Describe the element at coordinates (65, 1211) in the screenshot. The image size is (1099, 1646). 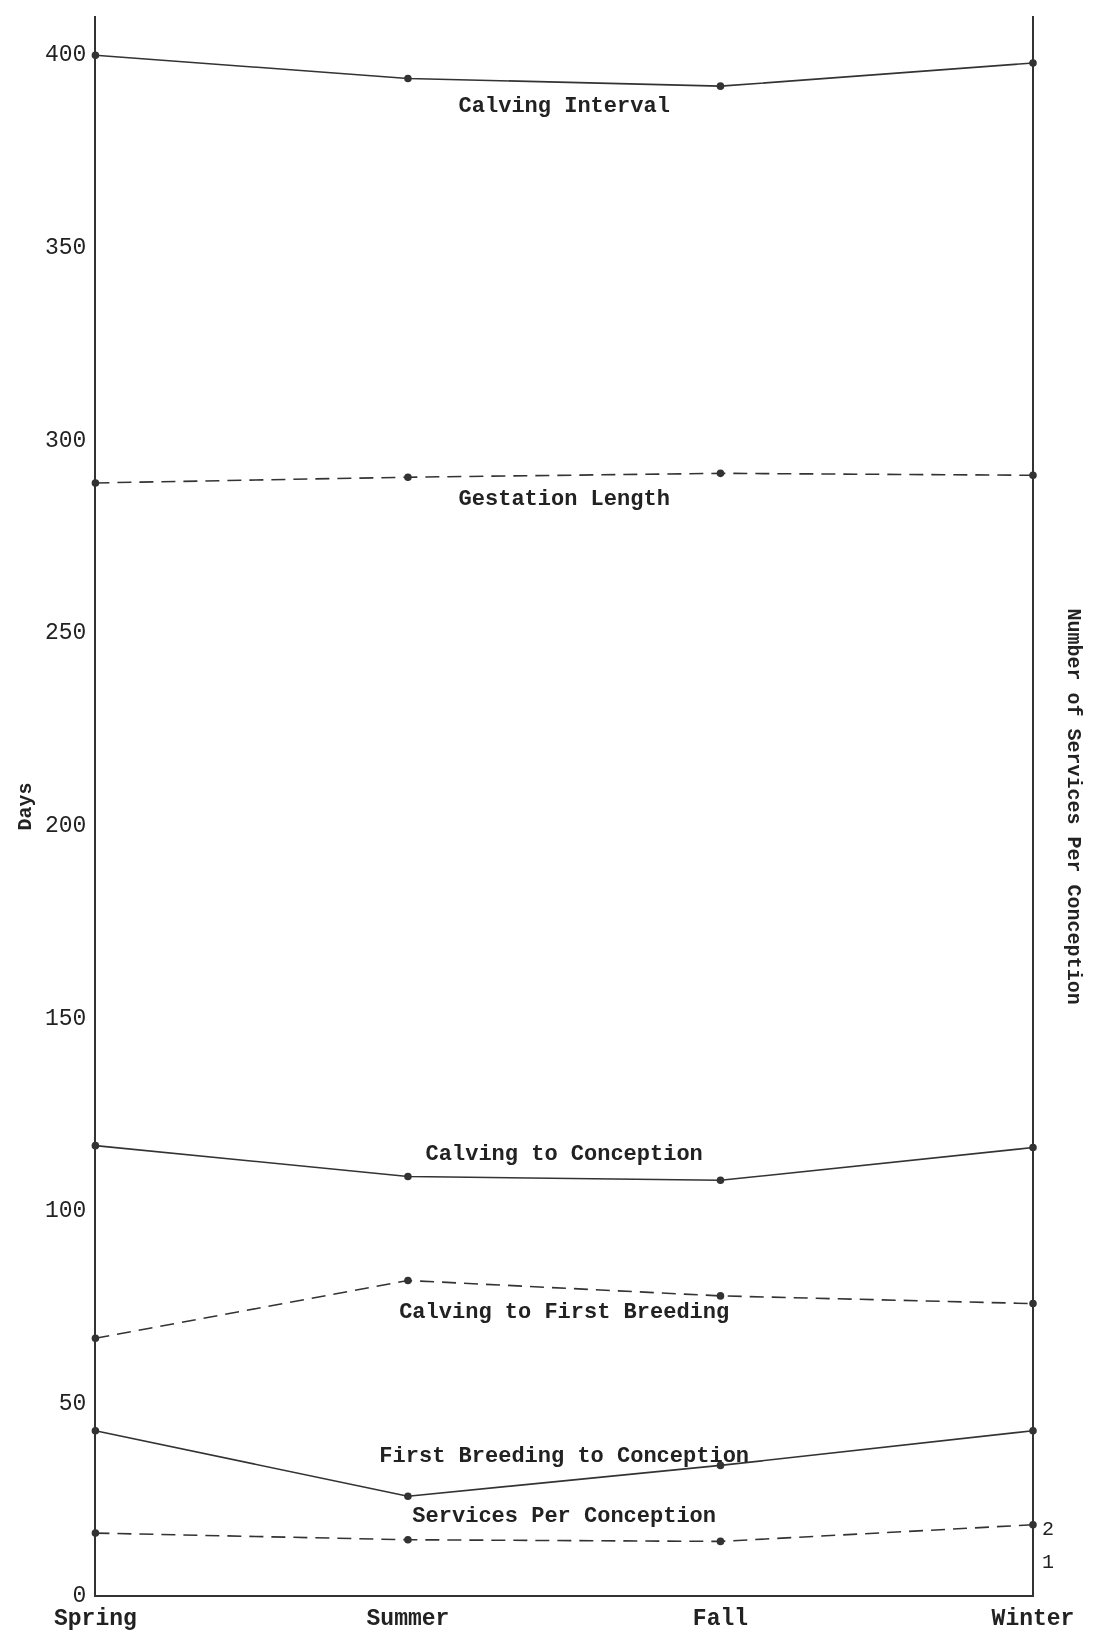
I see `y-tick-label: 100` at that location.